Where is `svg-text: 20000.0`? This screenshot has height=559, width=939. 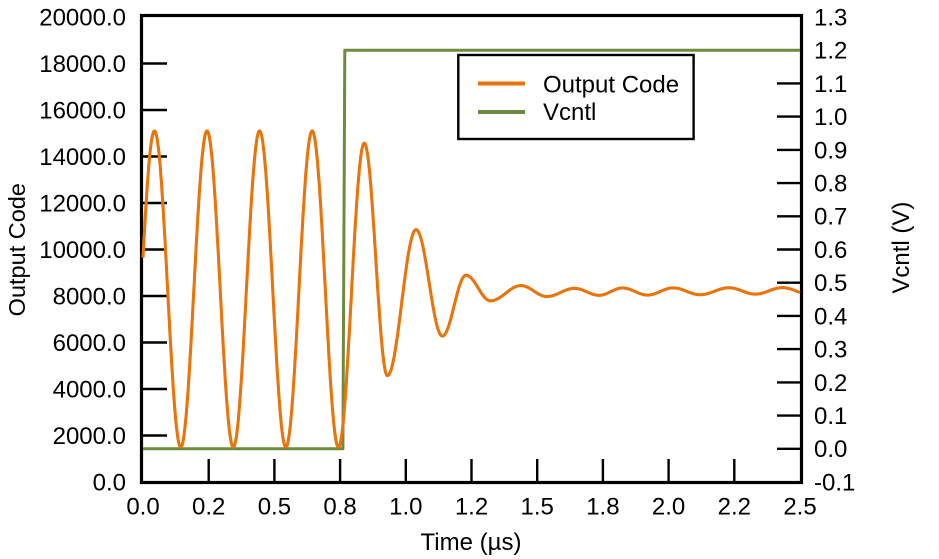
svg-text: 20000.0 is located at coordinates (82, 17).